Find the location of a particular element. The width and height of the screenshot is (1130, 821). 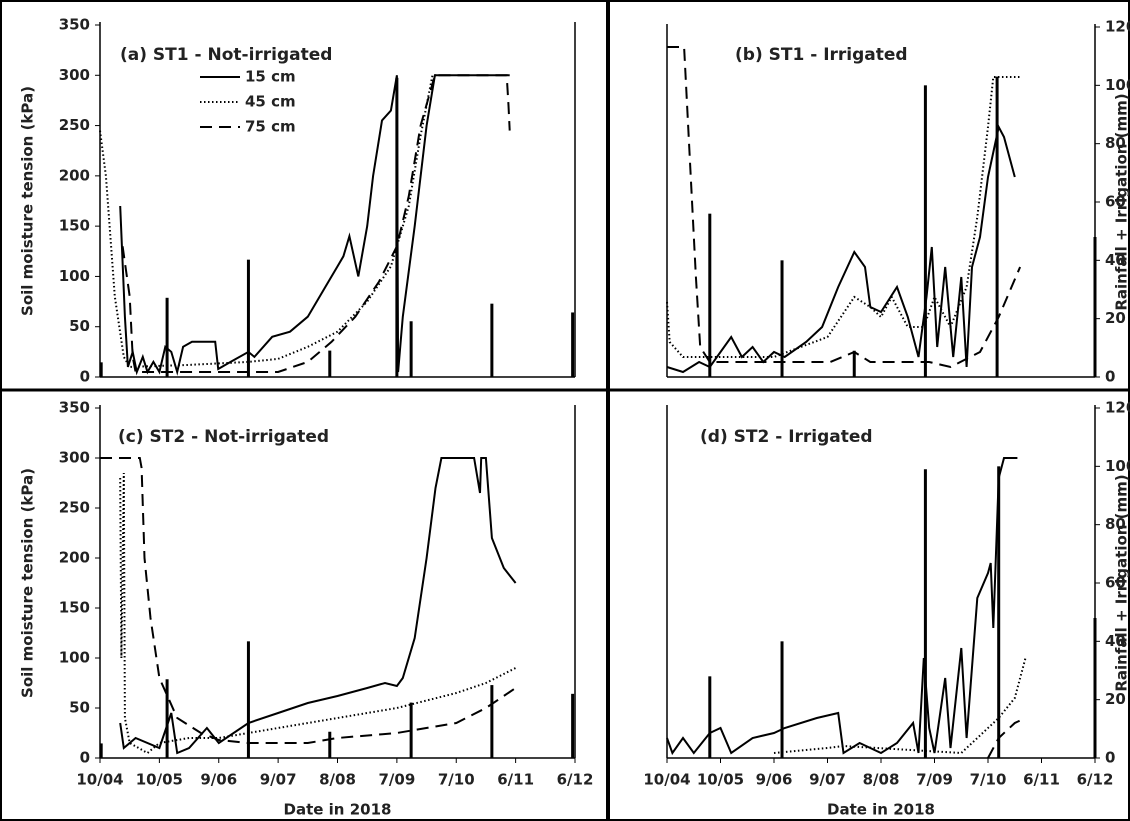

legend-label: 15 cm is located at coordinates (270, 77).